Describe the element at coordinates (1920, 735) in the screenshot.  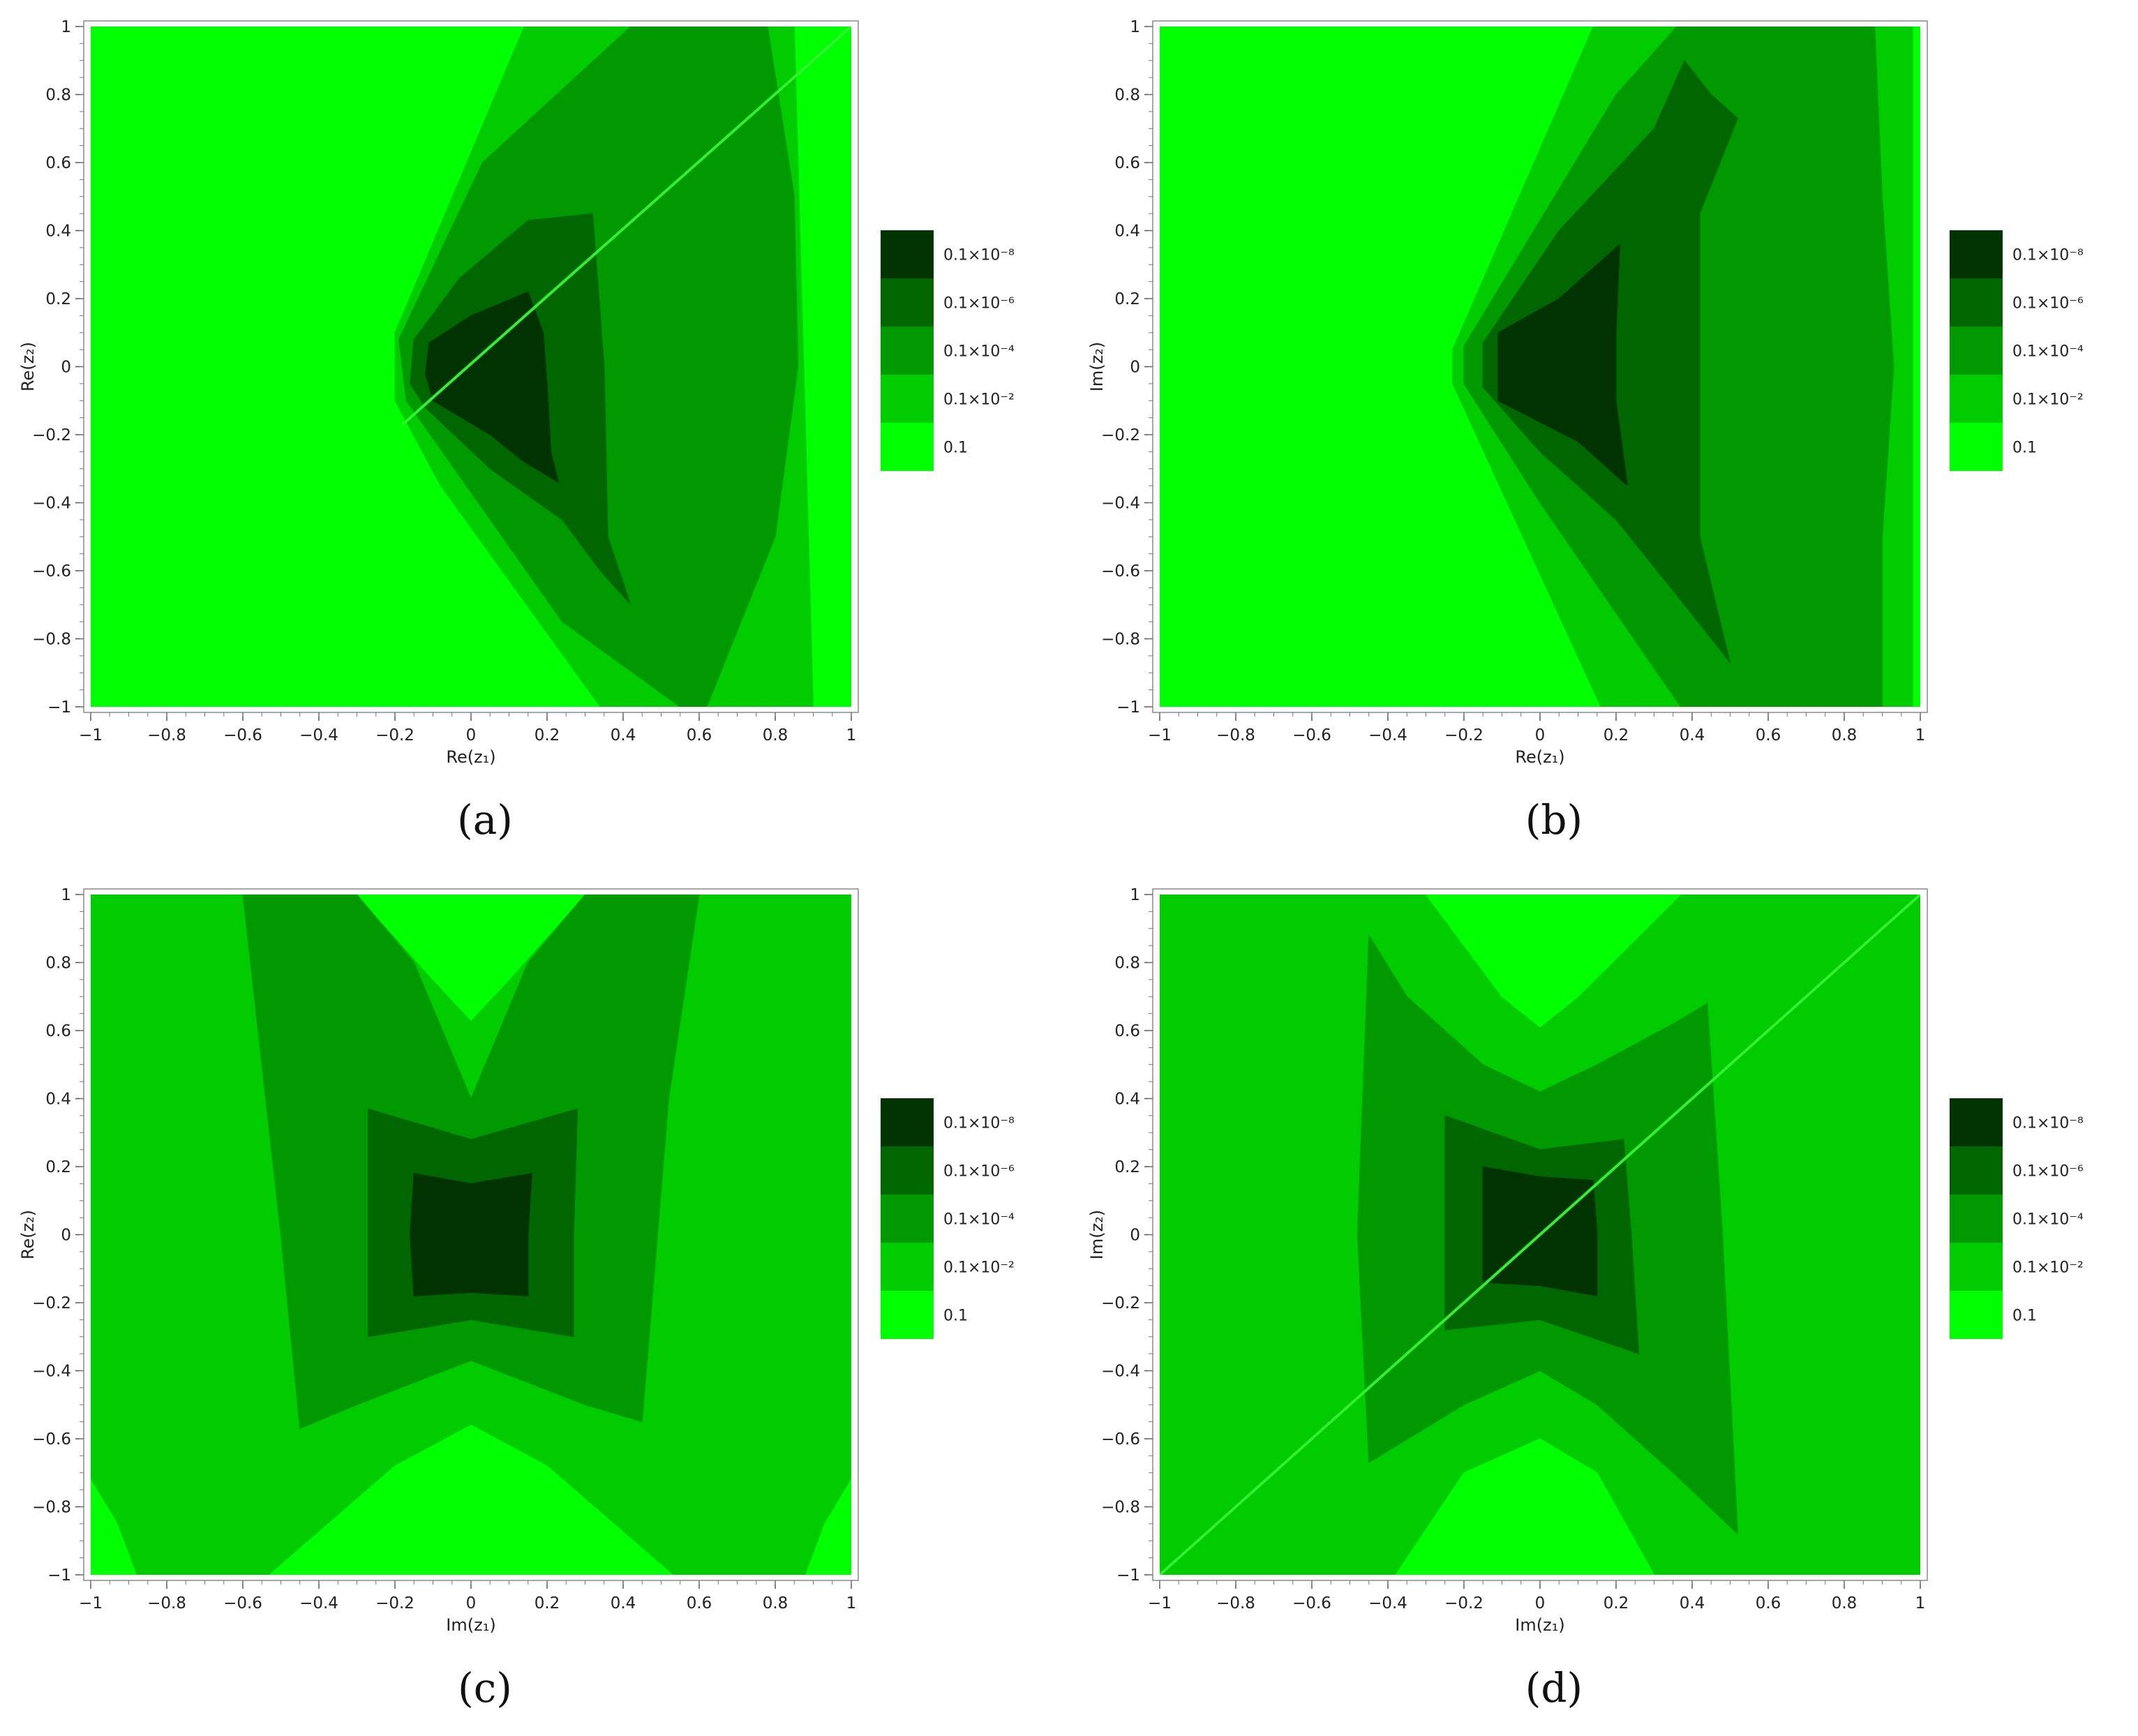
I see `x-tick-label: 1` at that location.